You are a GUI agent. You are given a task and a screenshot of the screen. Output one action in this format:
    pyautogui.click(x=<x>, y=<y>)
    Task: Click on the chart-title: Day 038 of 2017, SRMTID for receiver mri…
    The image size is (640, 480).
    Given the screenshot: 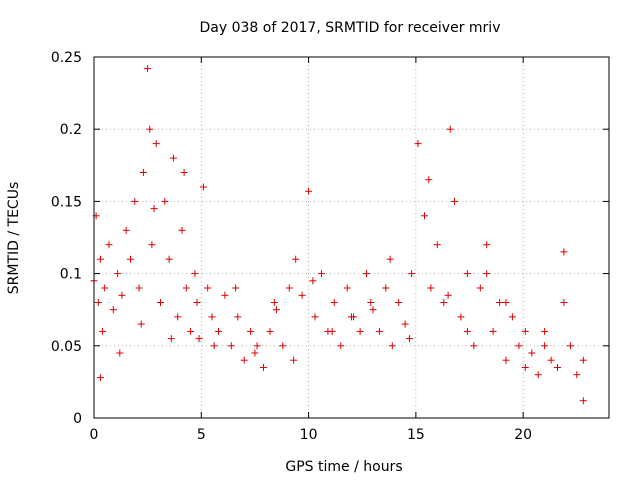 What is the action you would take?
    pyautogui.click(x=350, y=28)
    